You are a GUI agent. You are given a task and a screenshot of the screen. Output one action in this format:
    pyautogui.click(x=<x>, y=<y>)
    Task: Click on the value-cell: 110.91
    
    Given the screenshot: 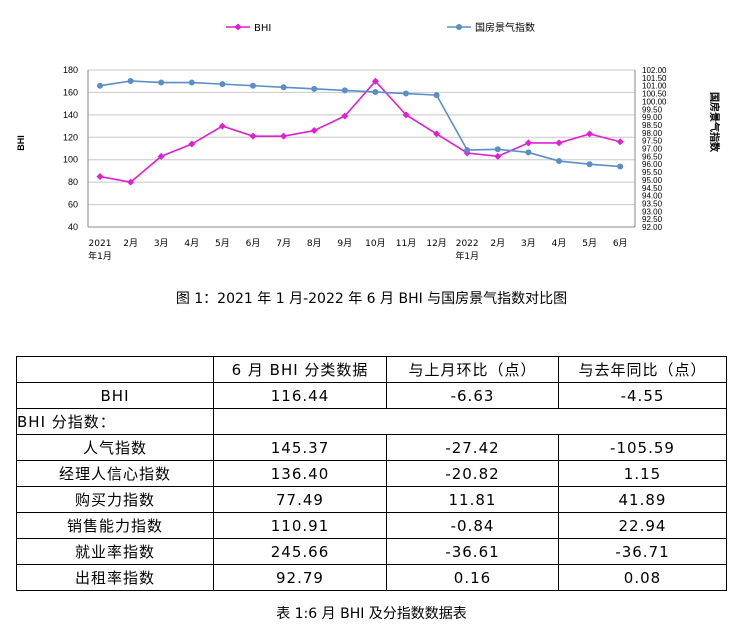 What is the action you would take?
    pyautogui.click(x=300, y=525)
    